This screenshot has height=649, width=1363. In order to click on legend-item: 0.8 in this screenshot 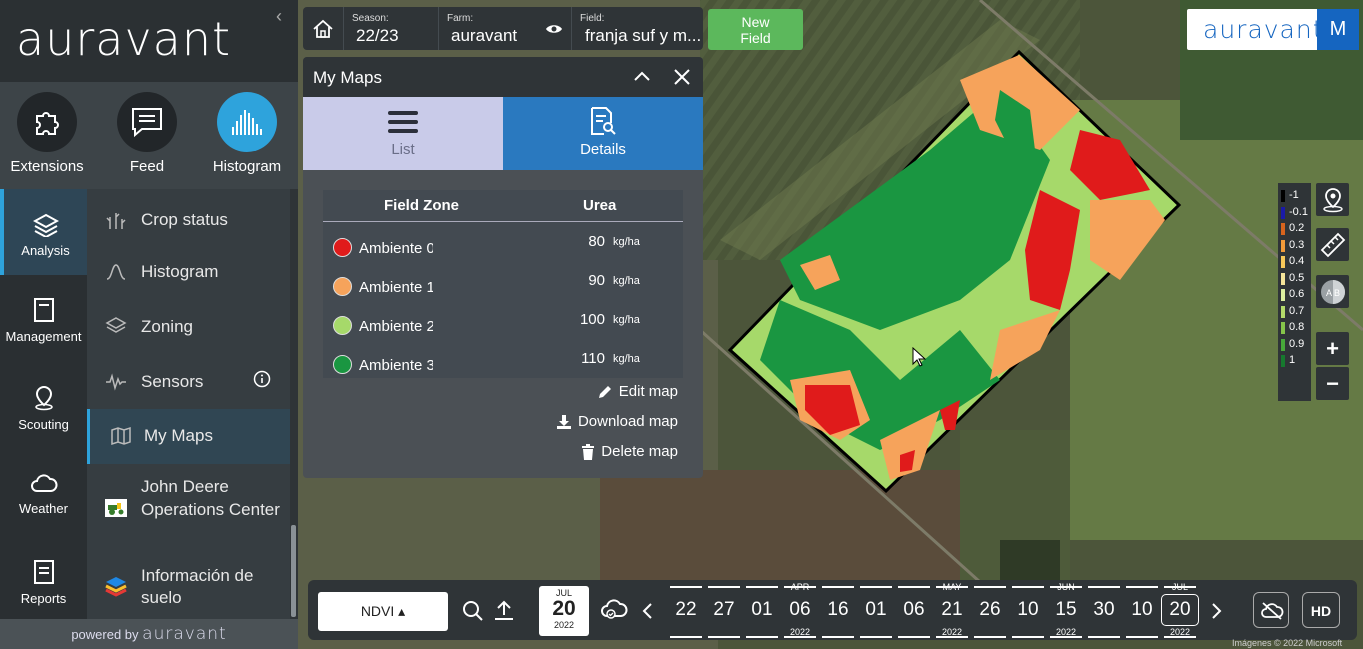, I will do `click(1295, 328)`.